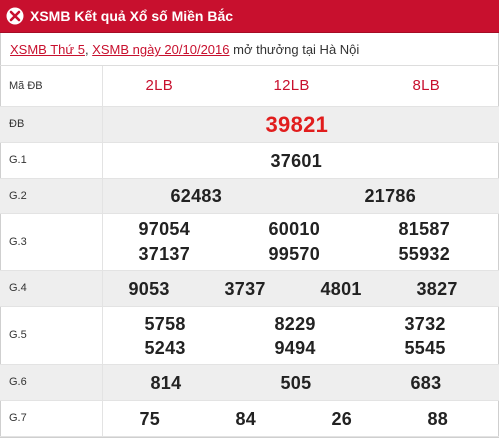 This screenshot has width=499, height=438. What do you see at coordinates (150, 418) in the screenshot?
I see `prize-number: 75` at bounding box center [150, 418].